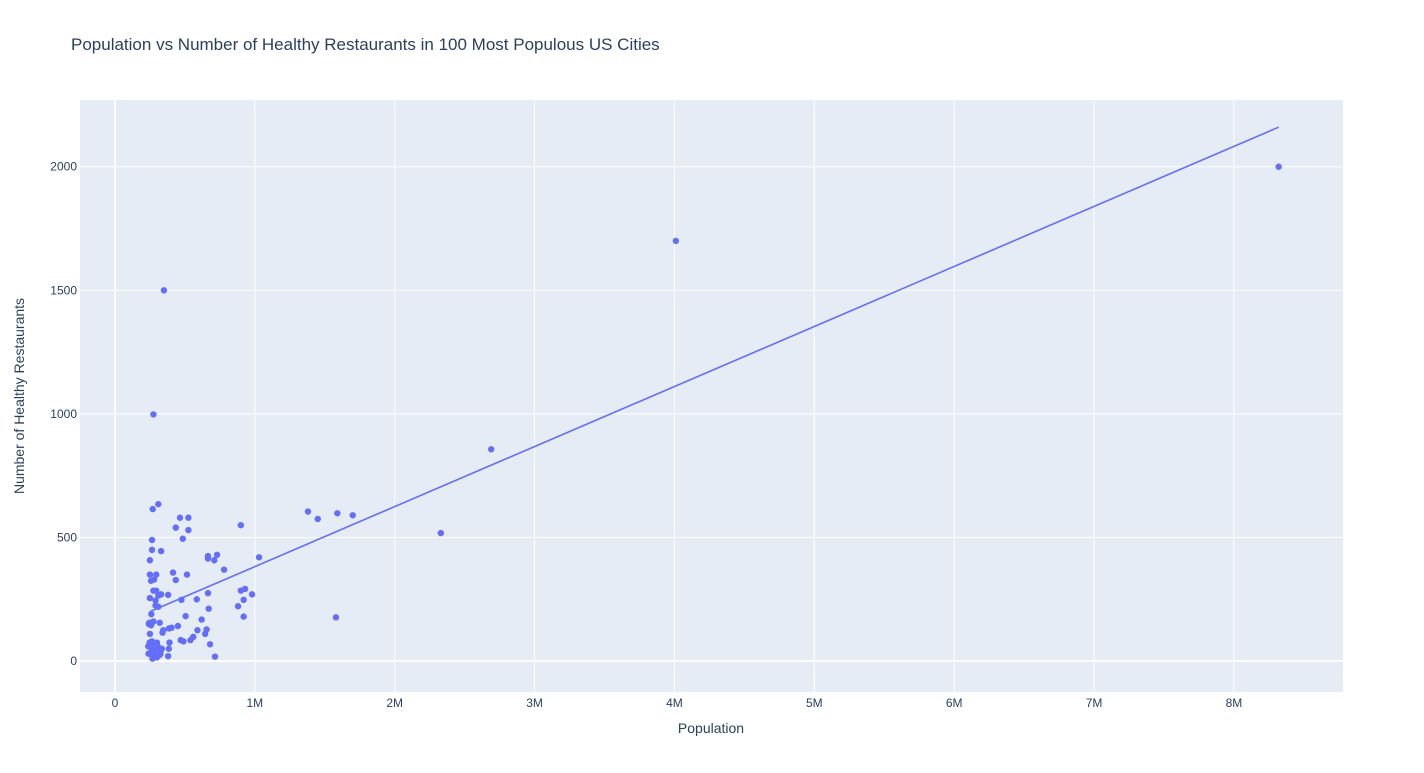 The width and height of the screenshot is (1424, 773). I want to click on y-tick-label: 2000, so click(63, 167).